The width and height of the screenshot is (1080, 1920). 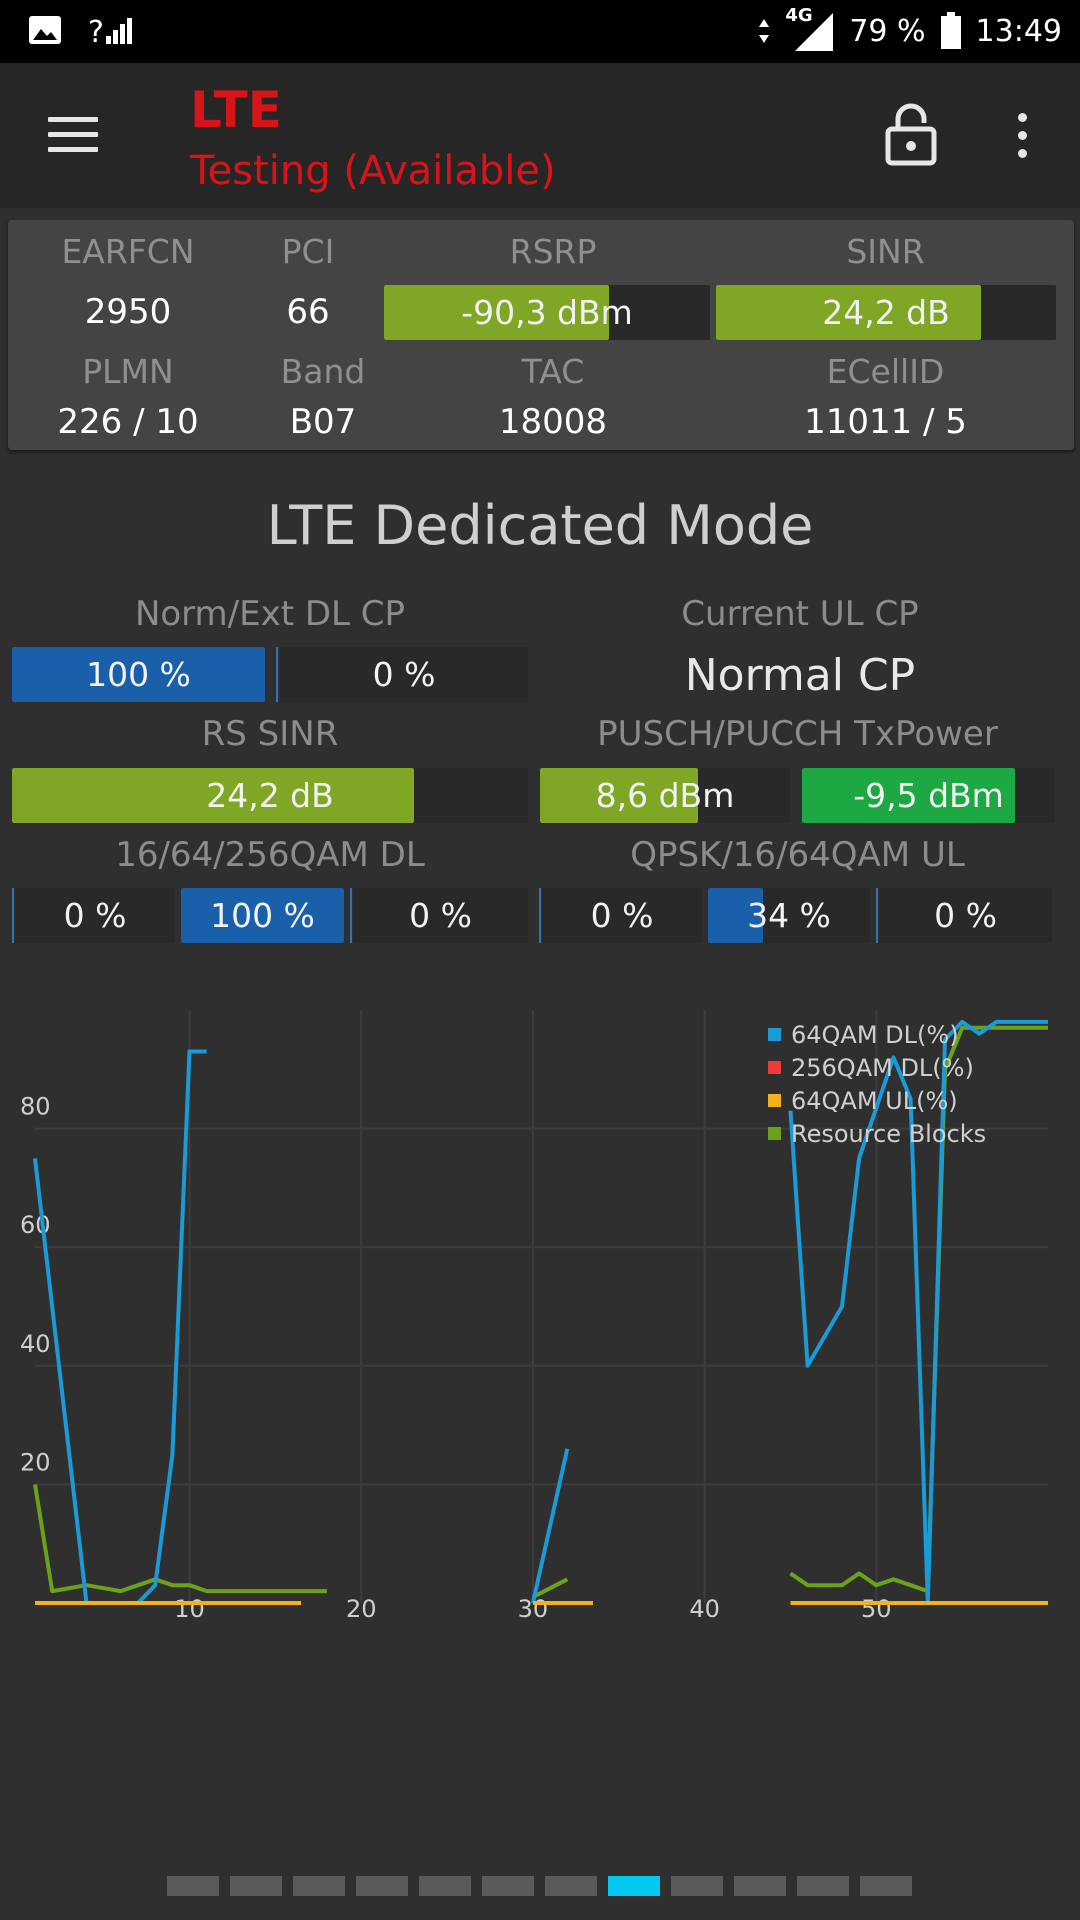 I want to click on plmn-label: PLMN, so click(x=128, y=371).